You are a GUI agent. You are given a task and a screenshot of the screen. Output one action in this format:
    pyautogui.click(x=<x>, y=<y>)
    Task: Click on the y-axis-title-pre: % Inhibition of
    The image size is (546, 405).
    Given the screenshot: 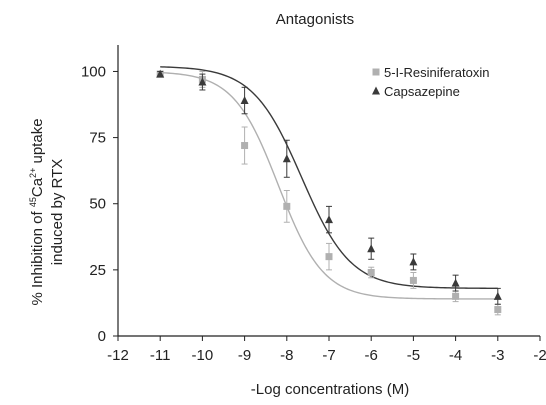 What is the action you would take?
    pyautogui.click(x=37, y=256)
    